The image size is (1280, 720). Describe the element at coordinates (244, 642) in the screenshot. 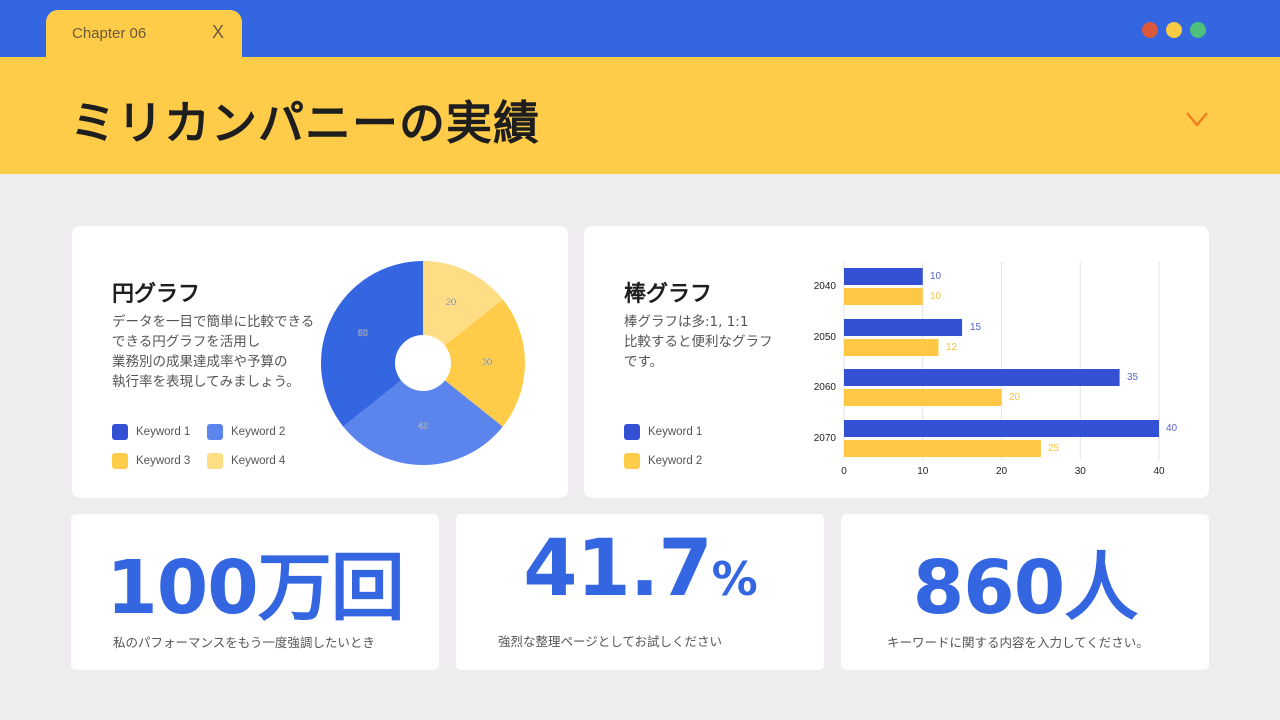

I see `stat-description: 私のパフォーマンスをもう一度強調したいとき` at that location.